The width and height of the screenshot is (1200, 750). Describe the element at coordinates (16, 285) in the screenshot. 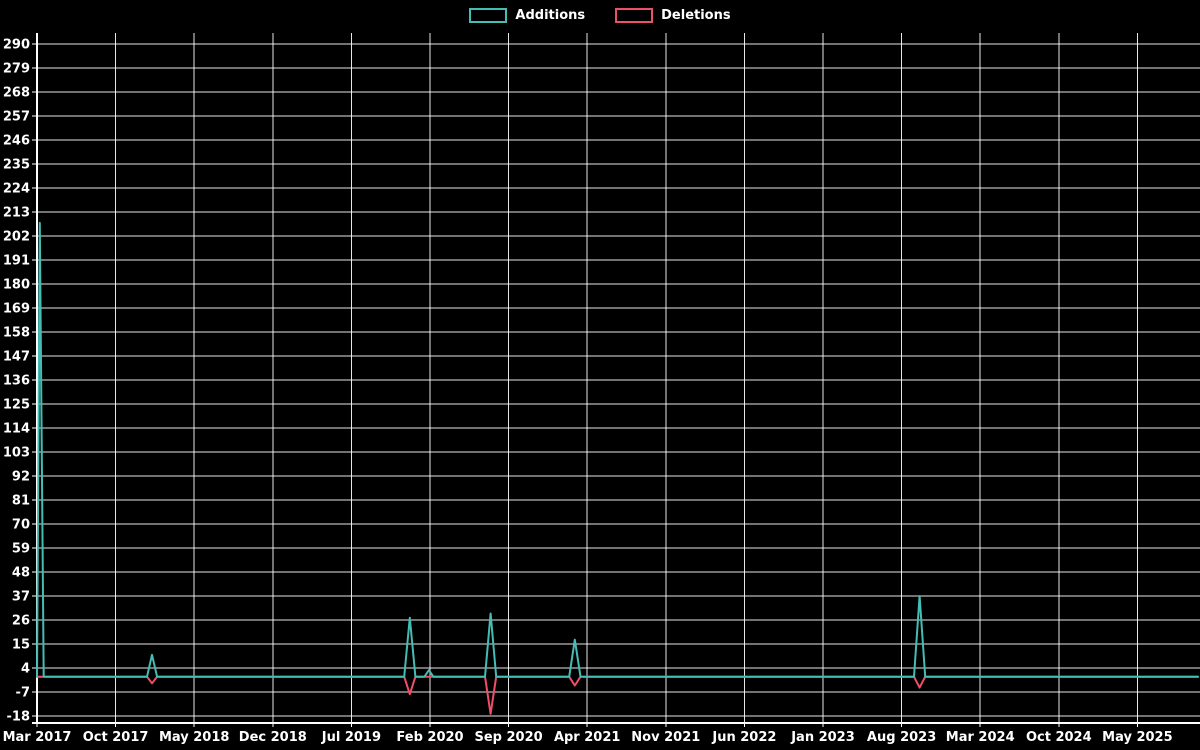

I see `svg-text: 180` at that location.